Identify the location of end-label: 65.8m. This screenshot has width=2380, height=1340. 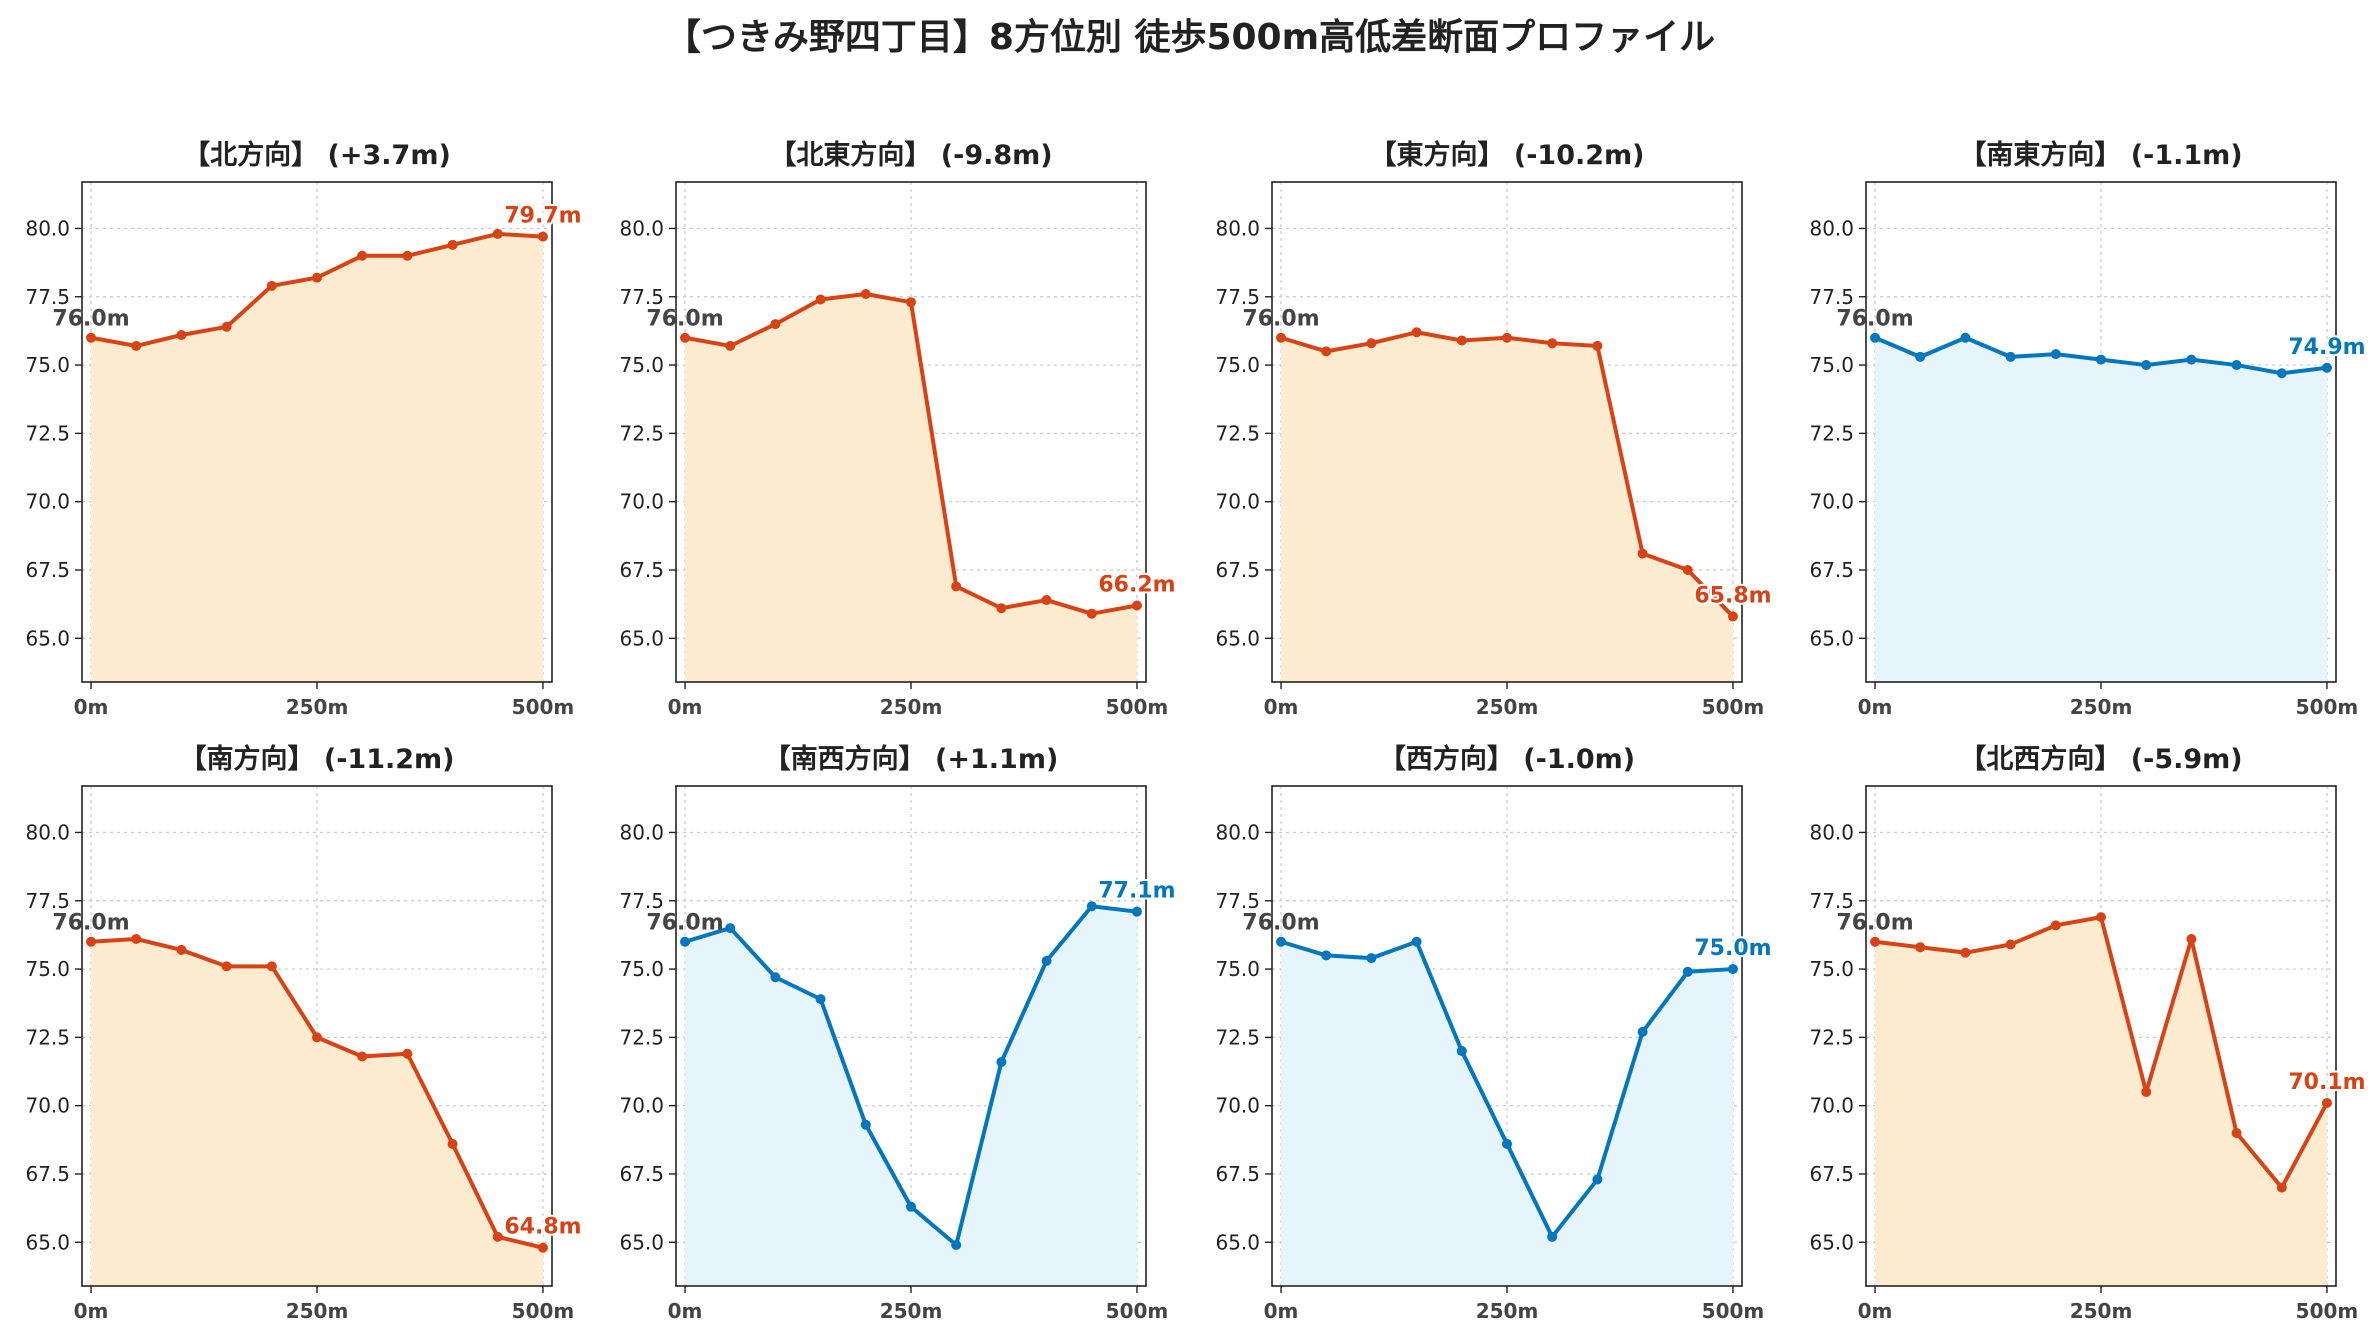
(1732, 595).